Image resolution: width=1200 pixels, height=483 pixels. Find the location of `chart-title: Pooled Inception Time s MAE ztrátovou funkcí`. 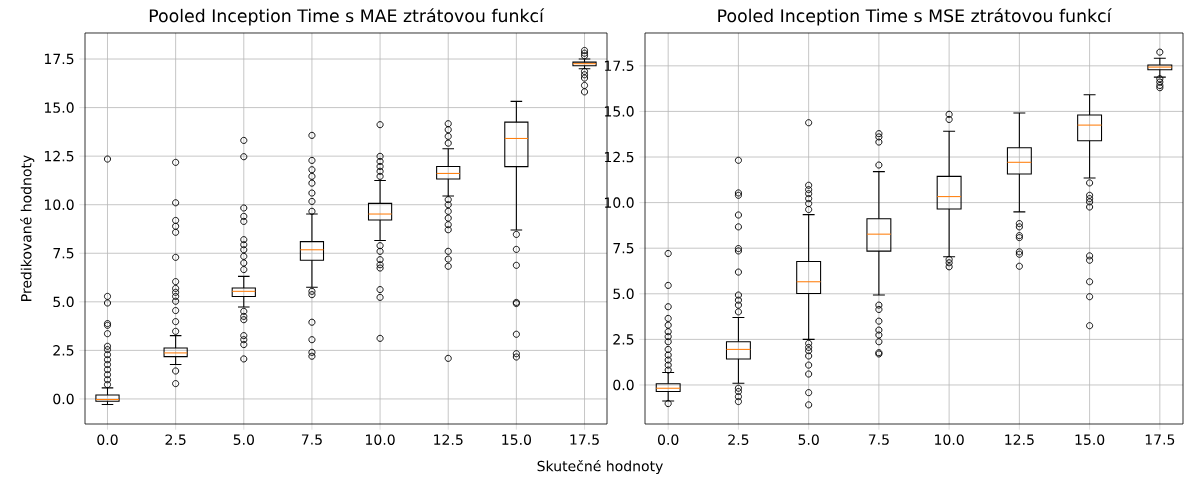

chart-title: Pooled Inception Time s MAE ztrátovou funkcí is located at coordinates (347, 17).